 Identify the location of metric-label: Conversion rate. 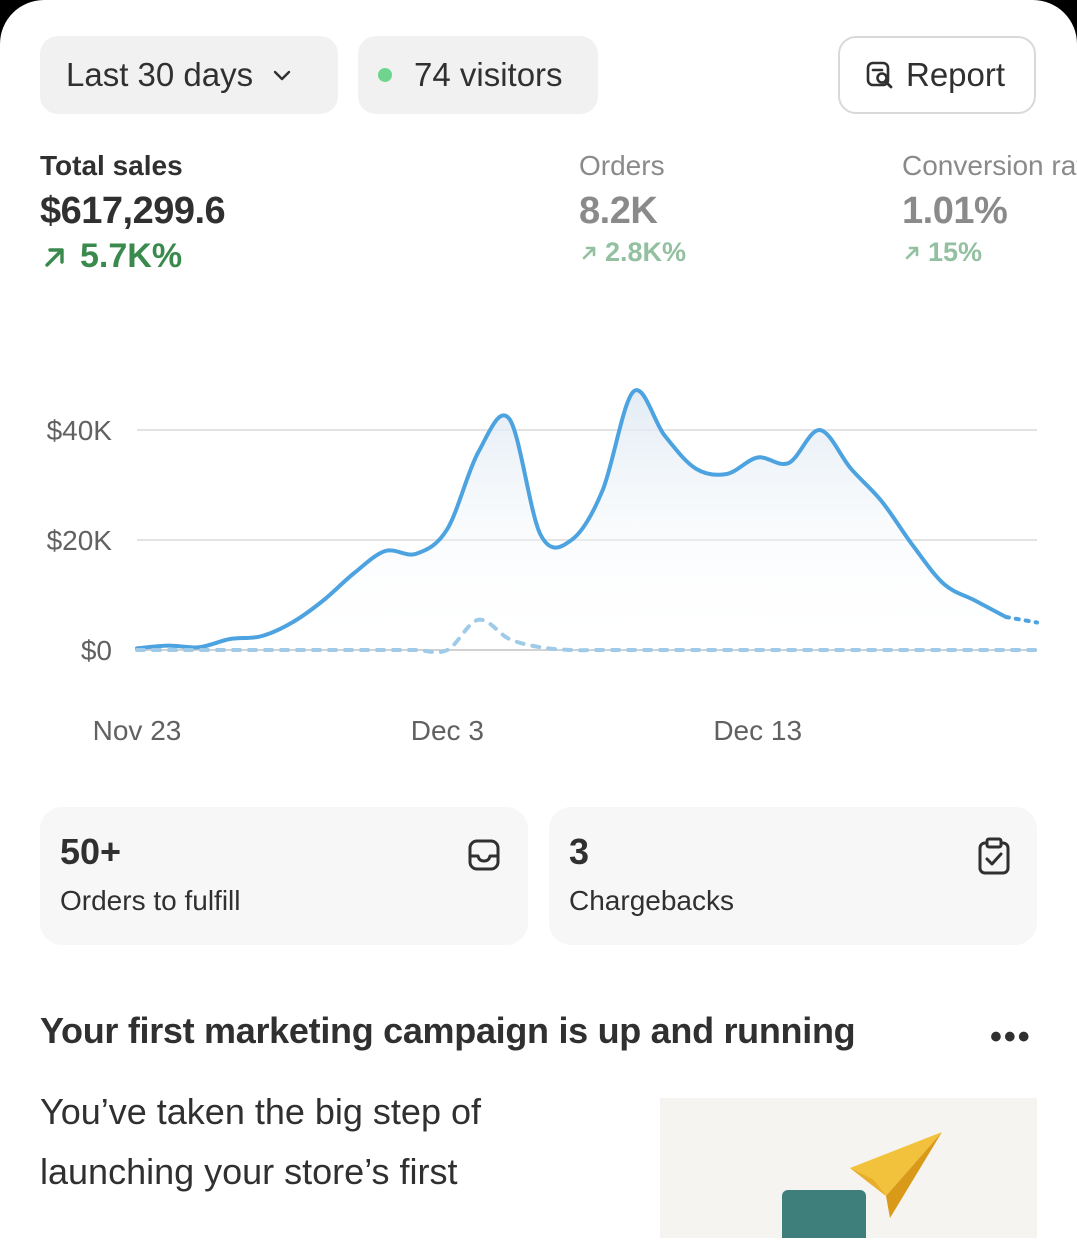
(989, 165).